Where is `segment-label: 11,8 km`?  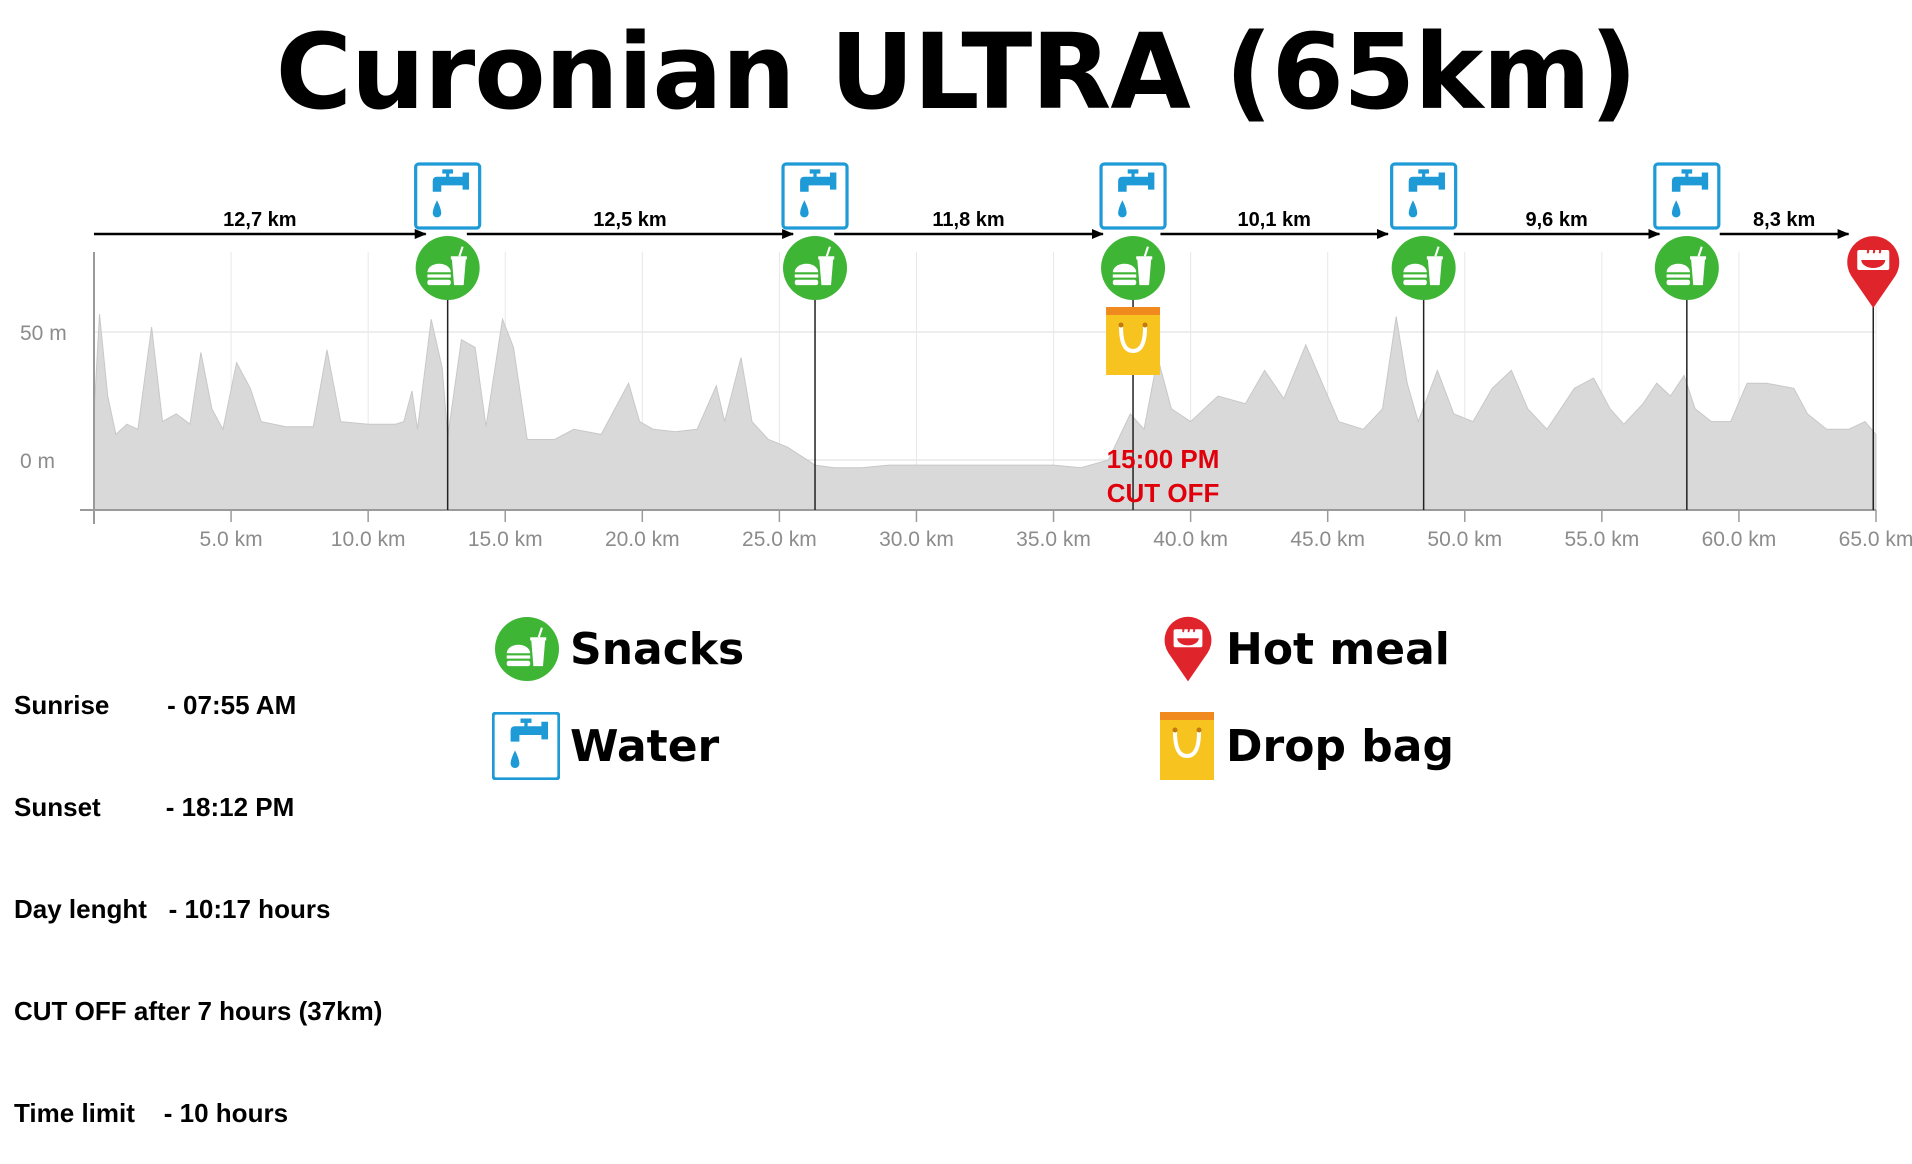
segment-label: 11,8 km is located at coordinates (968, 220).